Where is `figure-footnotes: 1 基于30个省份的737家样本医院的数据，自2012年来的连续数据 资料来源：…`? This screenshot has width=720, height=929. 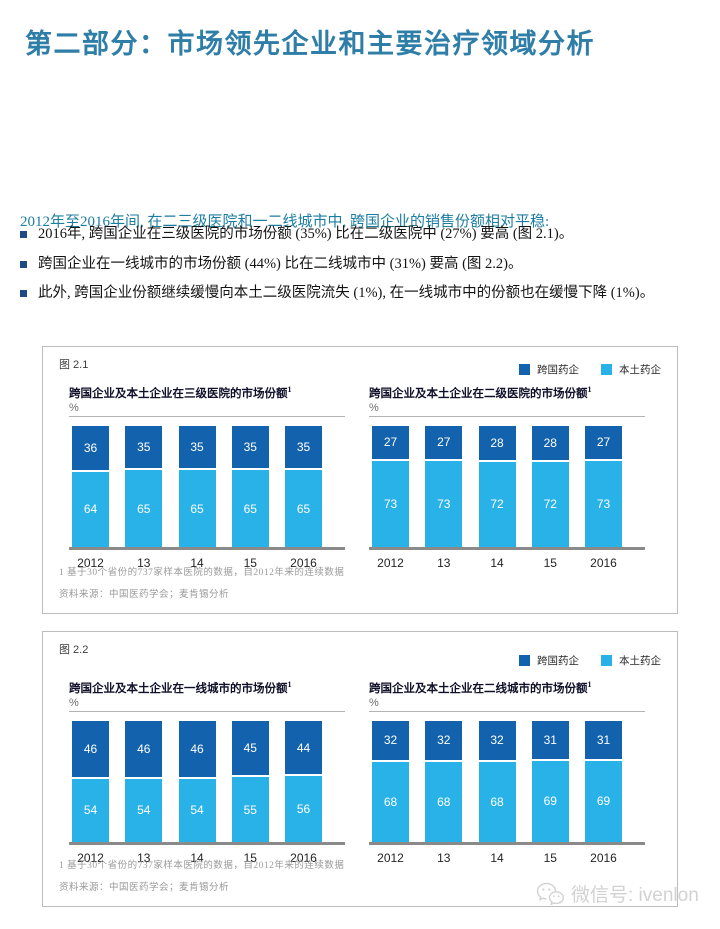 figure-footnotes: 1 基于30个省份的737家样本医院的数据，自2012年来的连续数据 资料来源：… is located at coordinates (201, 578).